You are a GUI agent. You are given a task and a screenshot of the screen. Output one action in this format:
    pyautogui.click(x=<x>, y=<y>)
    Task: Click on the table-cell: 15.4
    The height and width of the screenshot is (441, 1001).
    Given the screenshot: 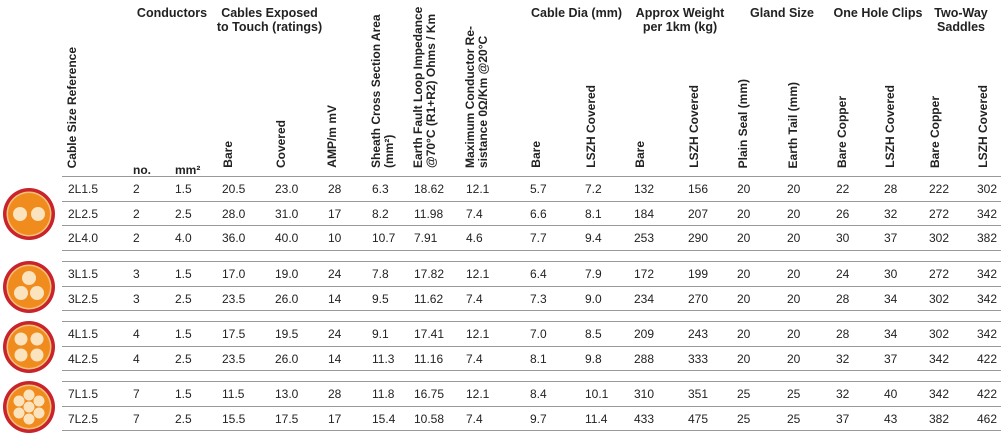 What is the action you would take?
    pyautogui.click(x=384, y=418)
    